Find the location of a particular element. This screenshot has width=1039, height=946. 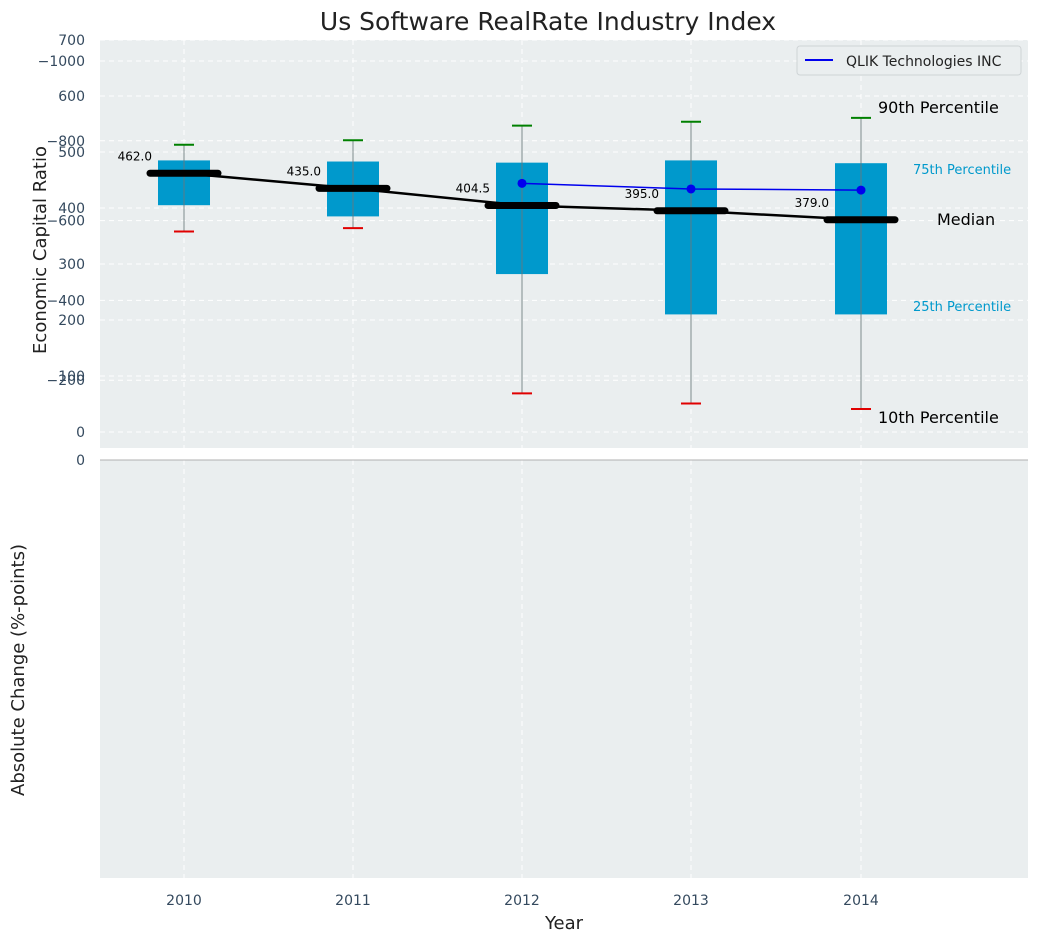

bottom-y-tick-label: −1000 is located at coordinates (61, 62).